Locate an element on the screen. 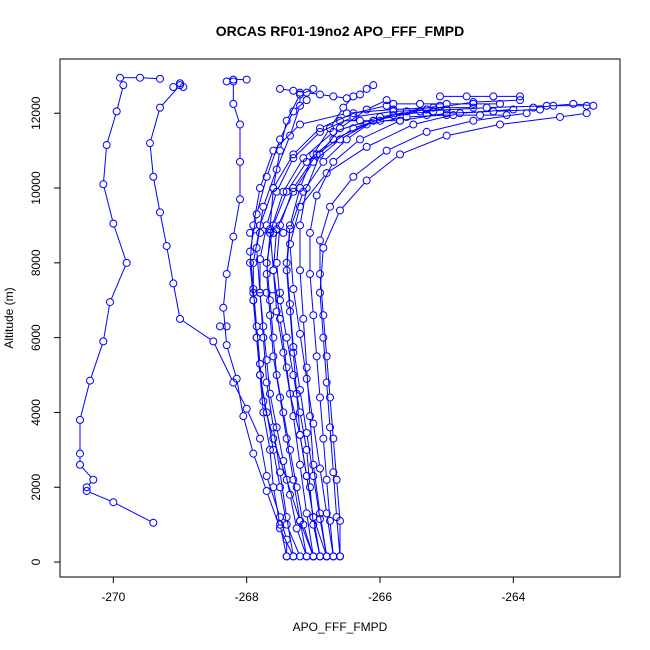 The width and height of the screenshot is (650, 650). y-tick-label: 4000 is located at coordinates (36, 412).